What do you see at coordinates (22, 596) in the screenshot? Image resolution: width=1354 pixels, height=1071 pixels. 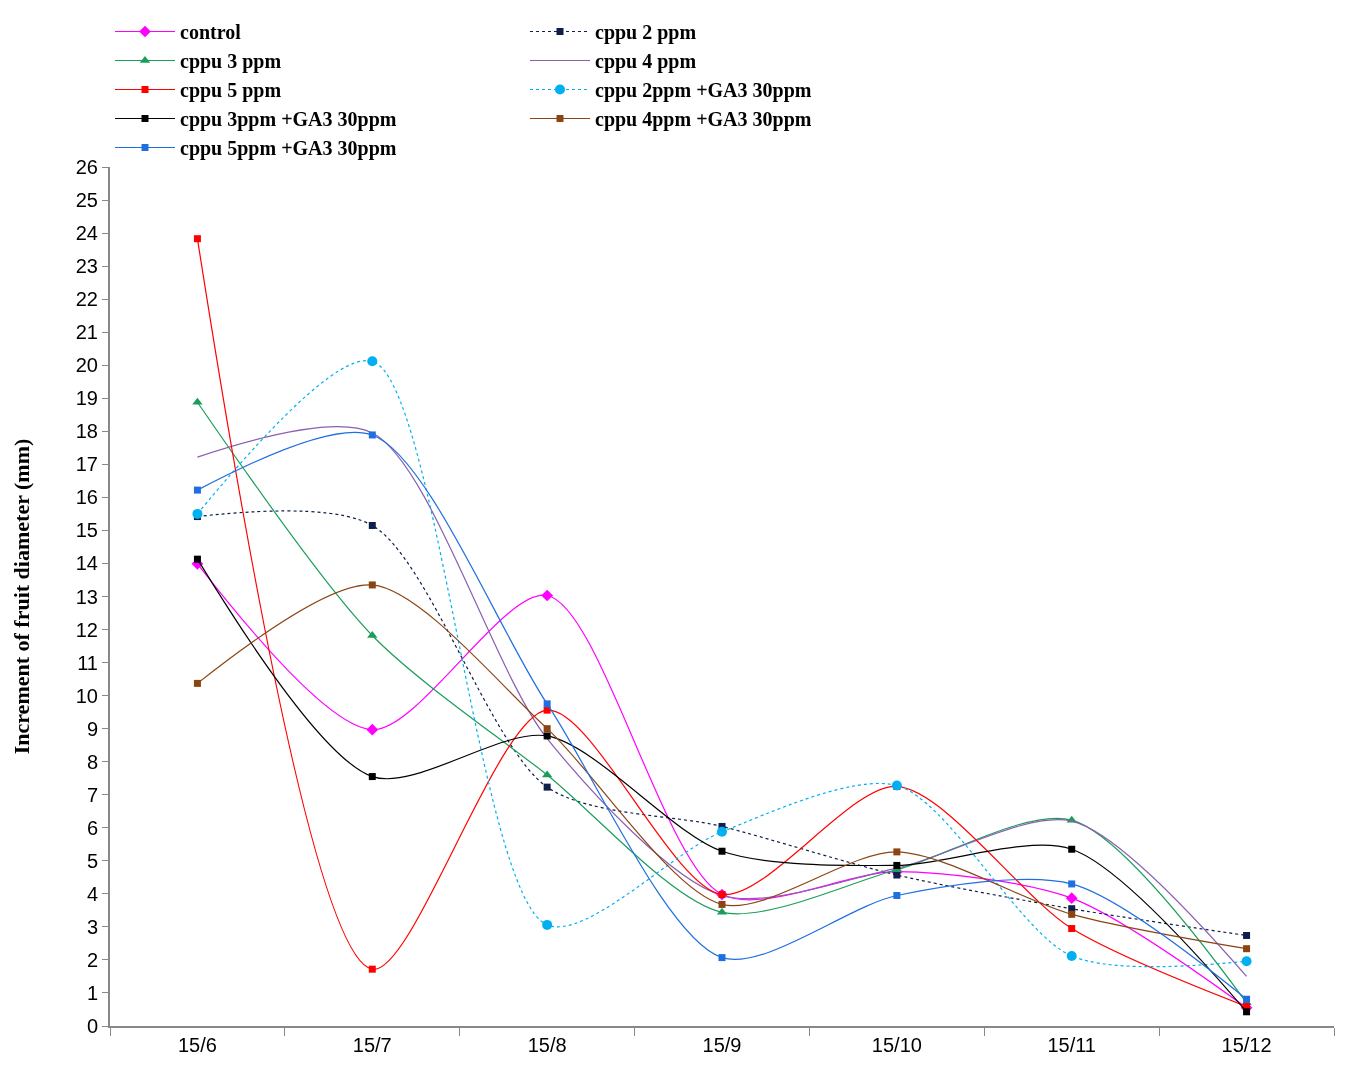 I see `y-axis-title: Increment of fruit diameter (mm)` at bounding box center [22, 596].